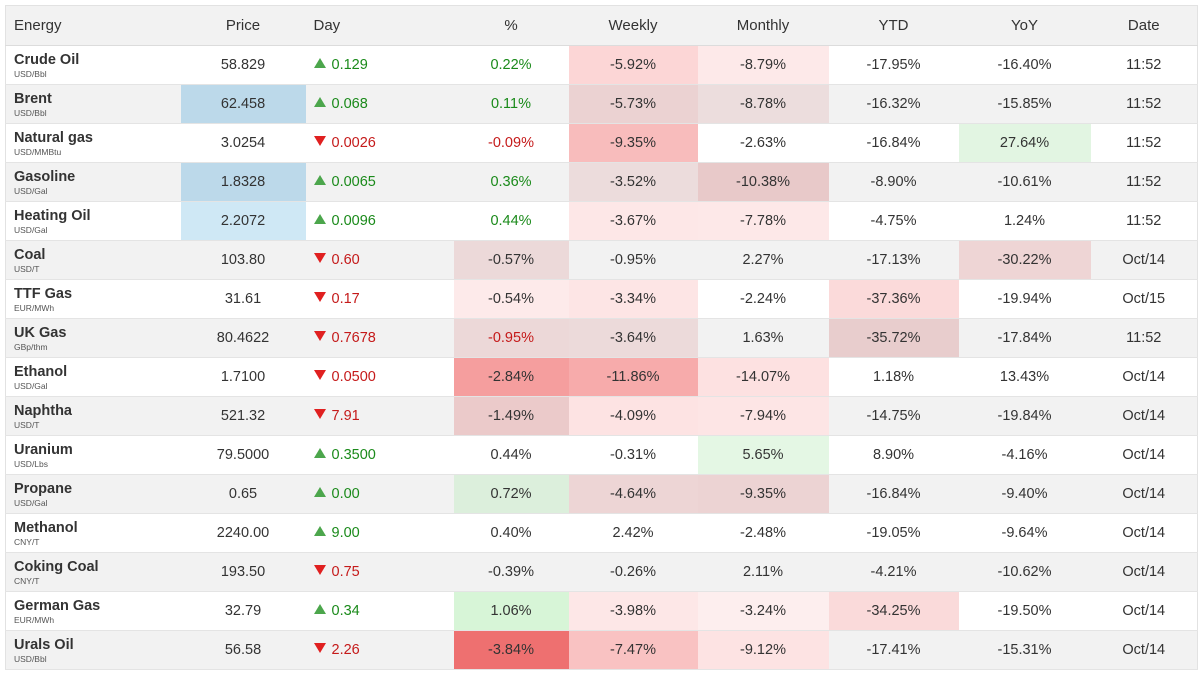  Describe the element at coordinates (93, 338) in the screenshot. I see `name-cell: UK Gas GBp/thm` at that location.